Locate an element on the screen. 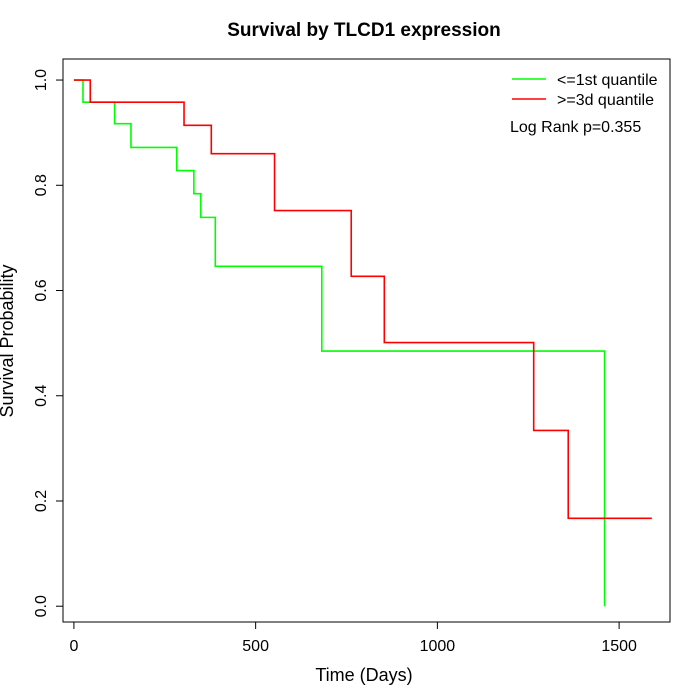  legend: <=1st quantile >=3d quantile is located at coordinates (585, 90).